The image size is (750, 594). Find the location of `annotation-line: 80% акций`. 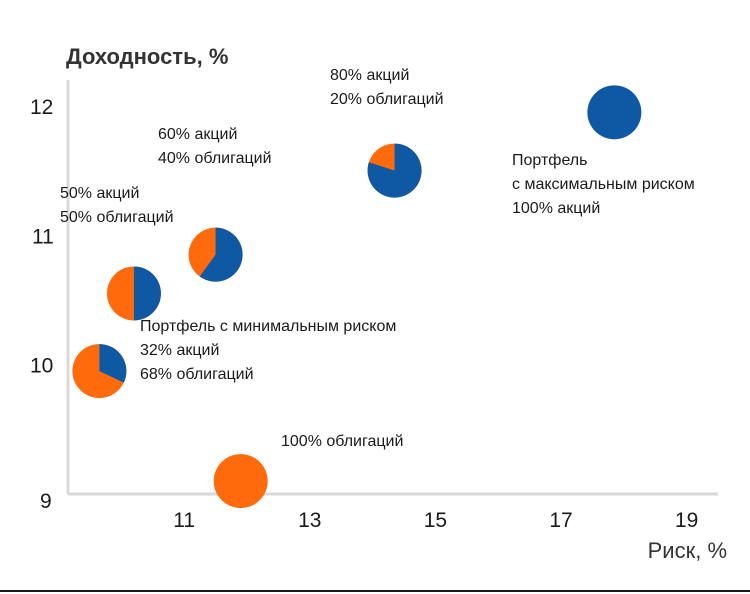

annotation-line: 80% акций is located at coordinates (369, 75).